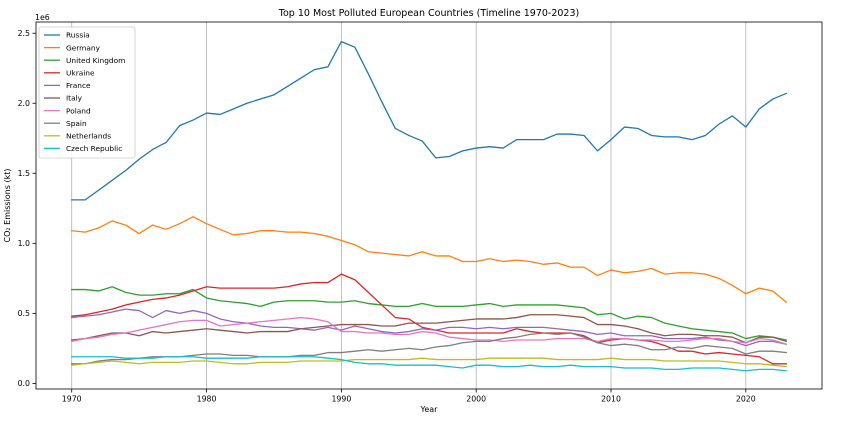  I want to click on y-tick-label: 2.0, so click(24, 103).